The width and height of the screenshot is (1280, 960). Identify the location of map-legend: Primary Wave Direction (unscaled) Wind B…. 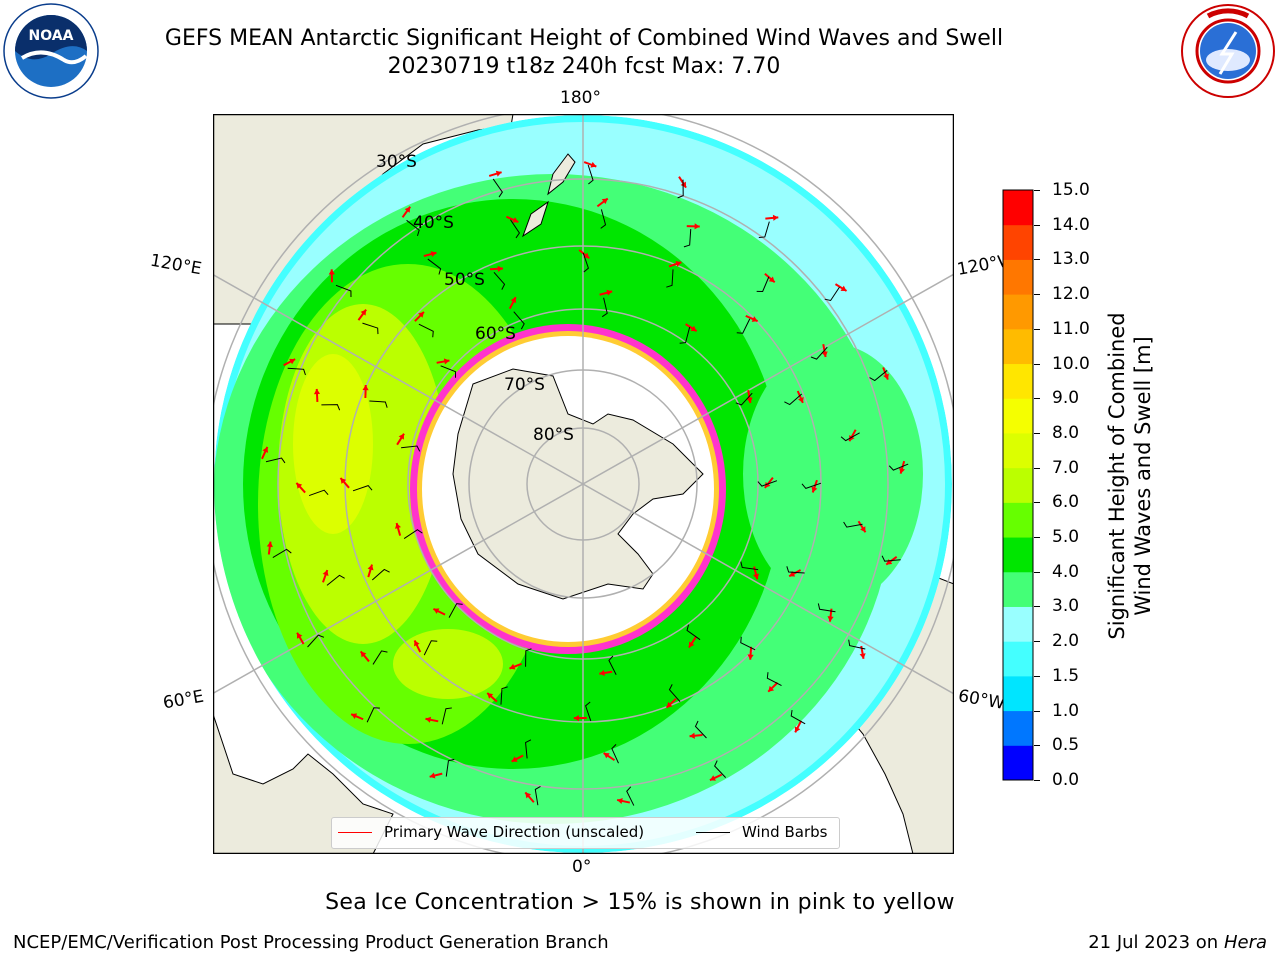
(585, 833).